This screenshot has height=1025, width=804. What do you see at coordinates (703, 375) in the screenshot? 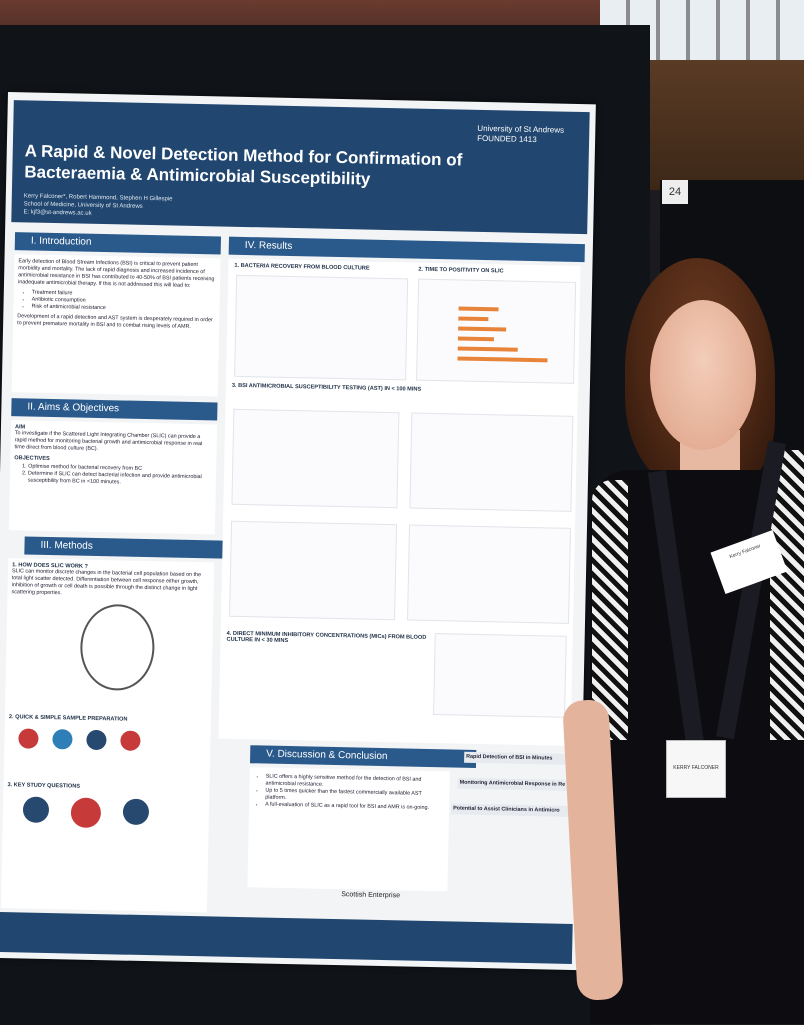
I see `person-face` at bounding box center [703, 375].